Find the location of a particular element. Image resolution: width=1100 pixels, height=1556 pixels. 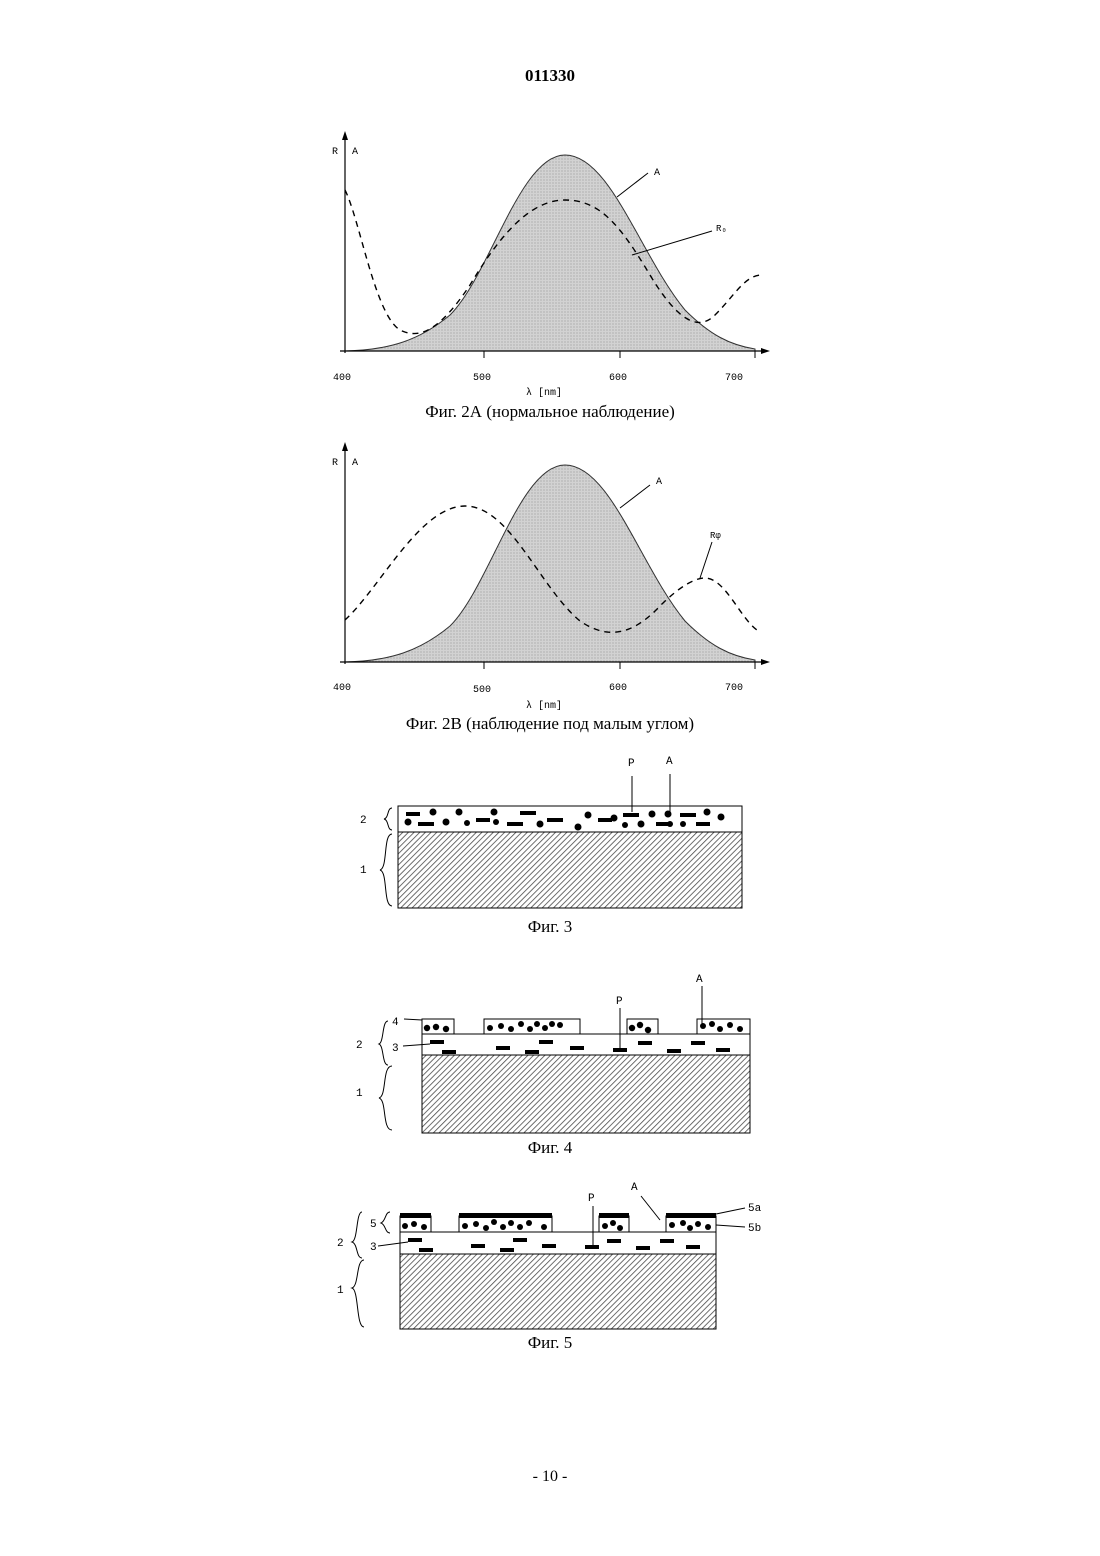

curve-label-r0: R₀ is located at coordinates (721, 229).